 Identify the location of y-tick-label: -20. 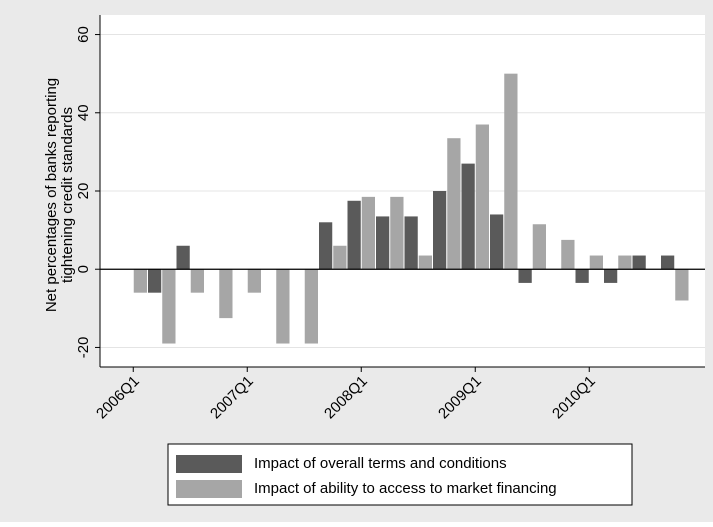
(83, 348).